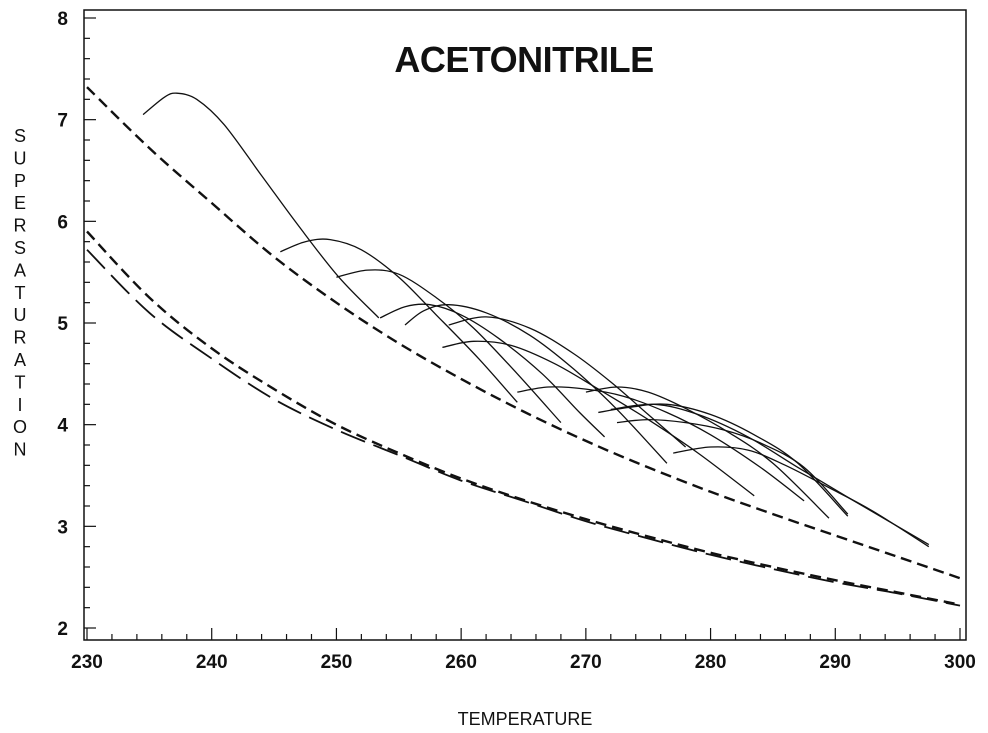  I want to click on y-tick-label: 4, so click(62, 426).